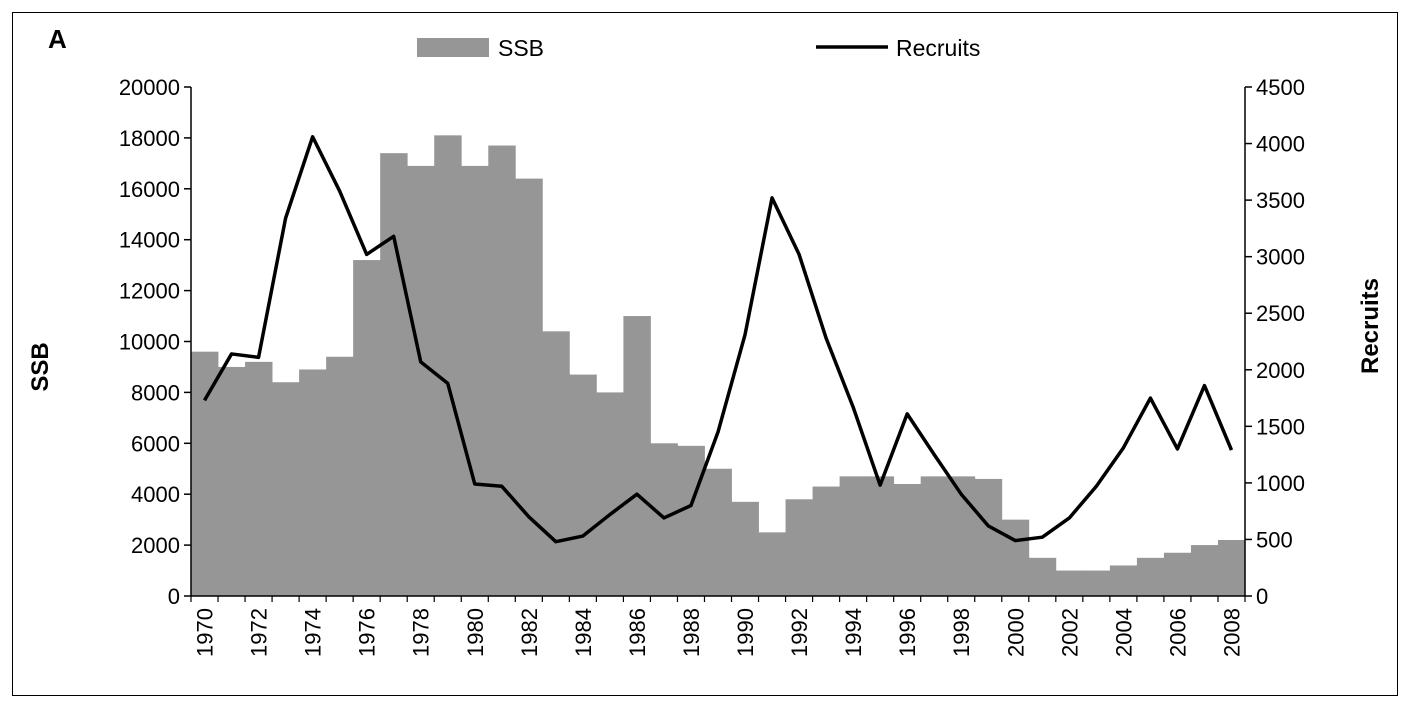  I want to click on x-tick-label: 2002, so click(1069, 632).